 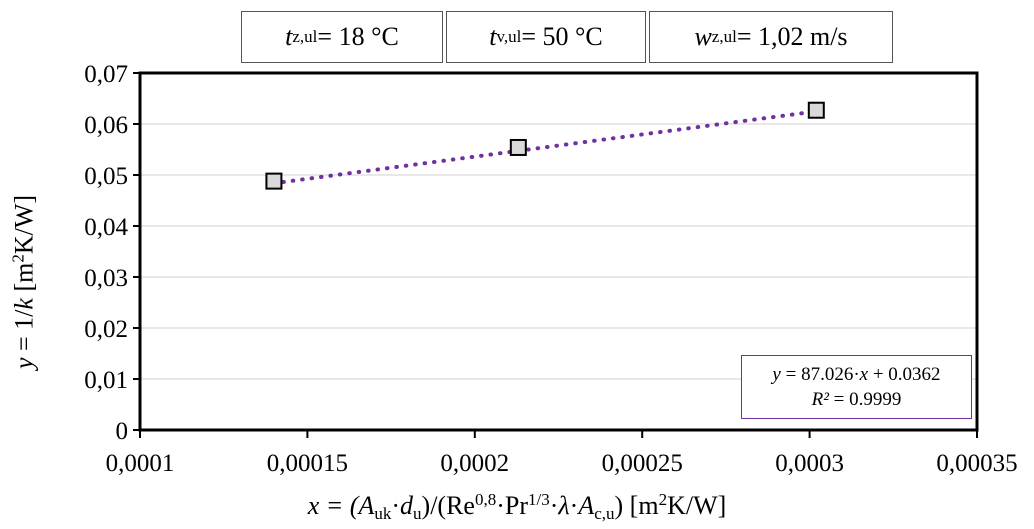 I want to click on xl-part: )/(Re, so click(x=448, y=505).